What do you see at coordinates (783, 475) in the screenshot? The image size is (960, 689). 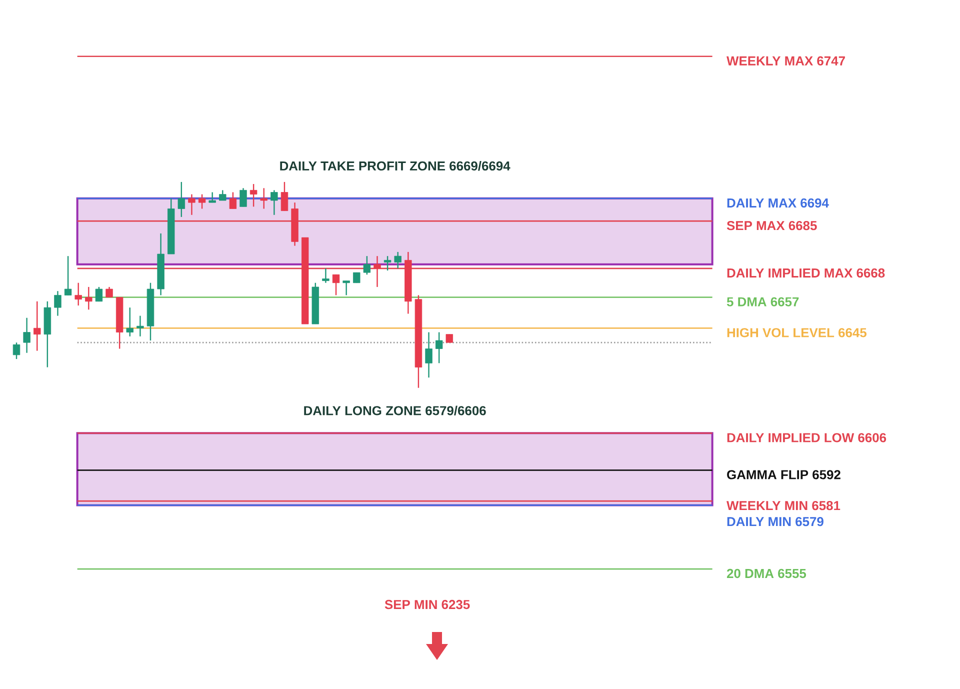 I see `ref-line-label: GAMMA FLIP 6592` at bounding box center [783, 475].